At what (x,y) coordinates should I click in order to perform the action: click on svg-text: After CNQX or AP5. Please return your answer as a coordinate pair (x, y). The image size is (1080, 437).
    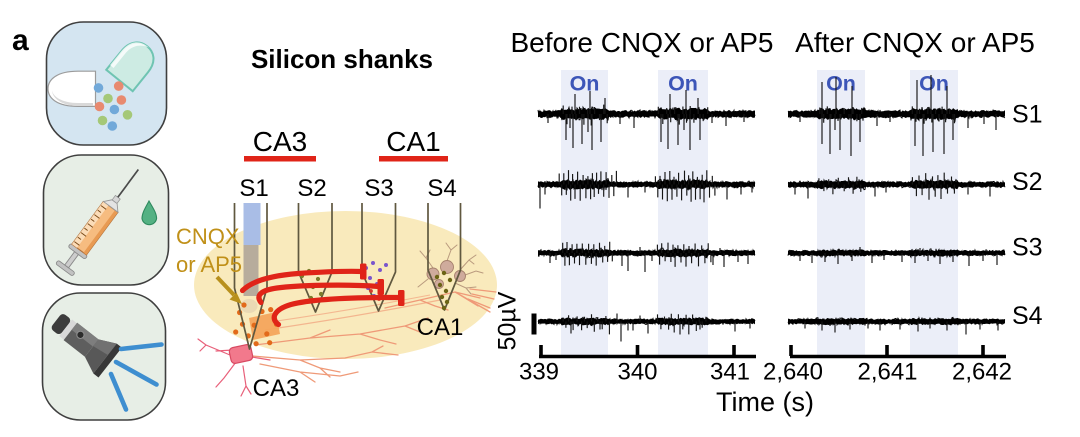
    Looking at the image, I should click on (915, 42).